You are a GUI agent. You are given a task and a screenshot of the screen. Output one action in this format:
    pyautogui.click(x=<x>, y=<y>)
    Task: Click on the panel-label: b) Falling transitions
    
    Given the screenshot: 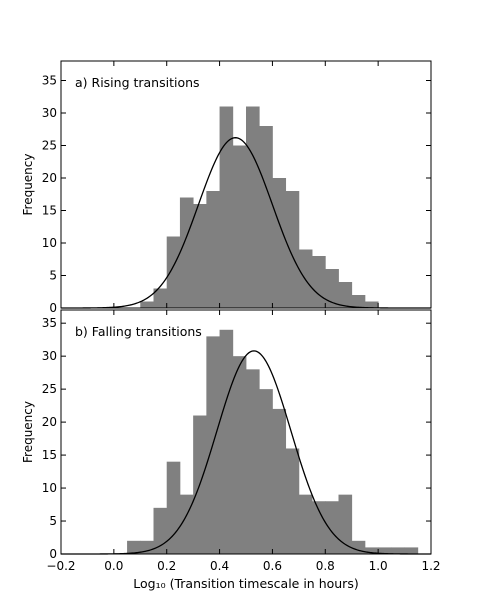 What is the action you would take?
    pyautogui.click(x=138, y=331)
    